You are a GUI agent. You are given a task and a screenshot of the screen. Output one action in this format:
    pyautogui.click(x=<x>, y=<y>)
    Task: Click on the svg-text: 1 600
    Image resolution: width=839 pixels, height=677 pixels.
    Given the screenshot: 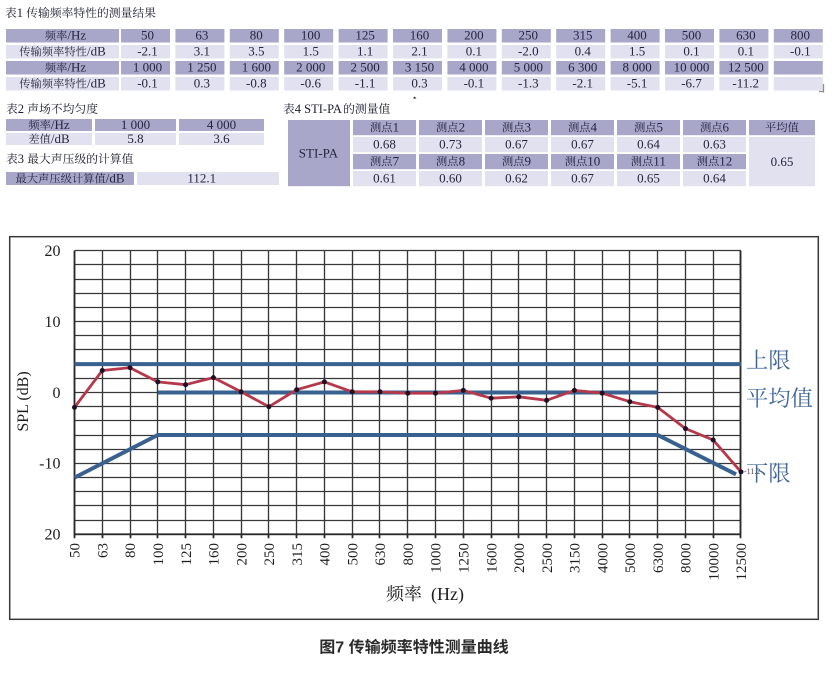 What is the action you would take?
    pyautogui.click(x=256, y=67)
    